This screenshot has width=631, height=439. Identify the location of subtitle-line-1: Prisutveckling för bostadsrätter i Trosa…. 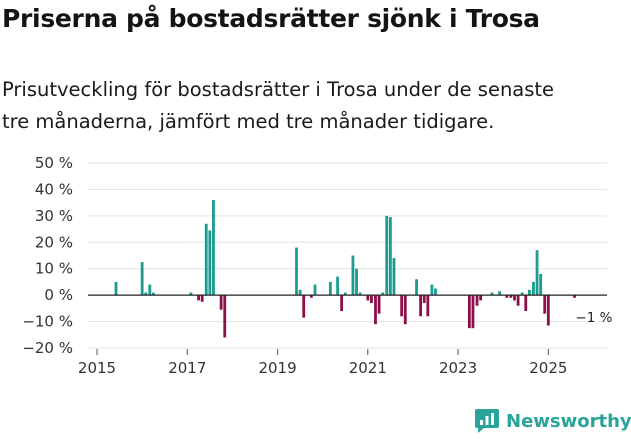
(278, 89).